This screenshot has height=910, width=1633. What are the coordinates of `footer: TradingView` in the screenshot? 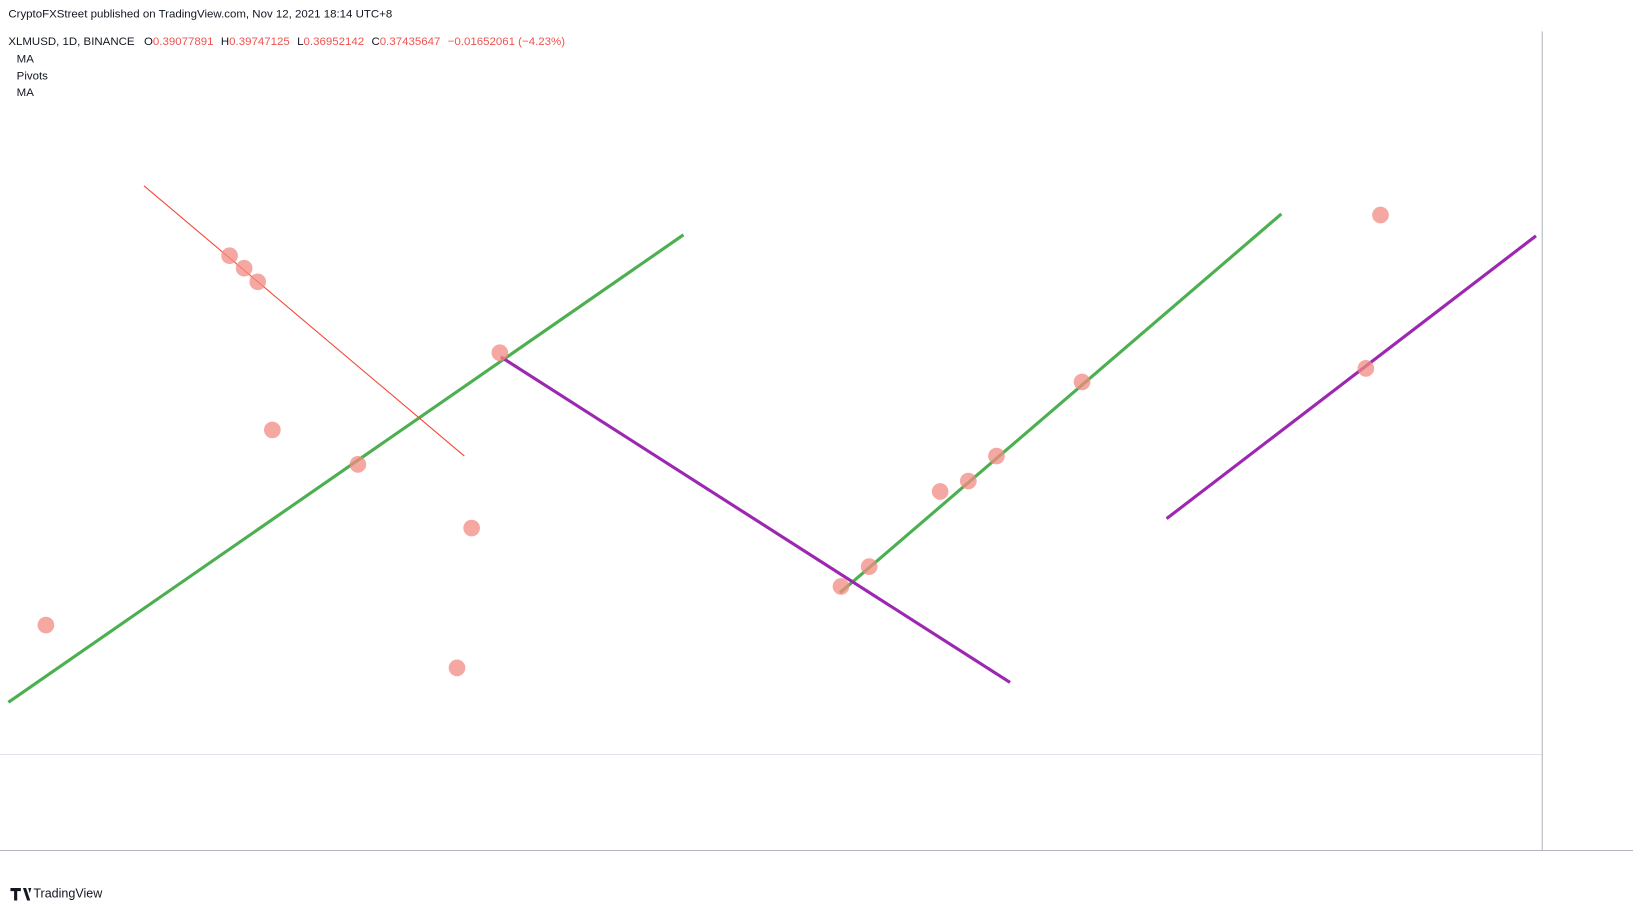 It's located at (56, 894).